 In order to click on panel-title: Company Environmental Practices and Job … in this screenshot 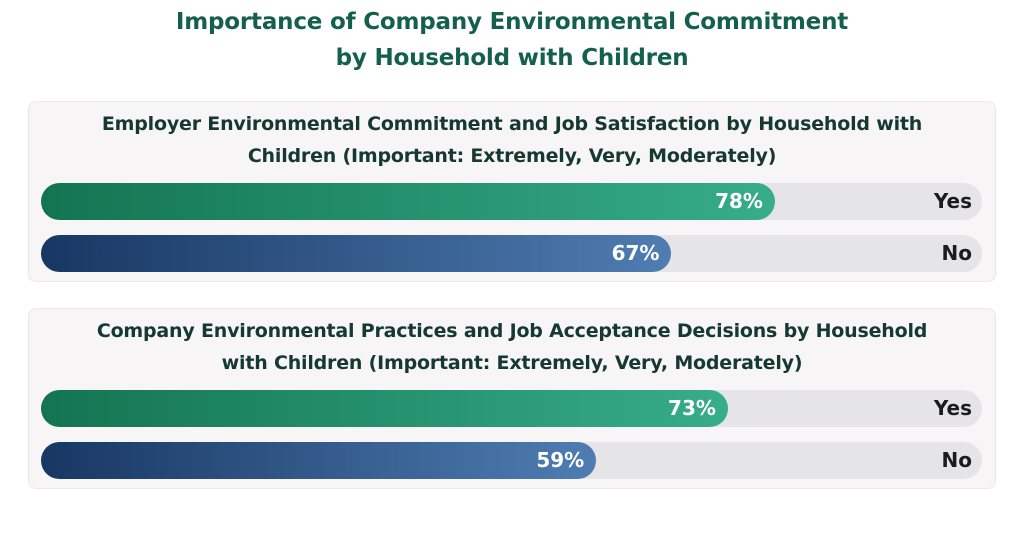, I will do `click(512, 347)`.